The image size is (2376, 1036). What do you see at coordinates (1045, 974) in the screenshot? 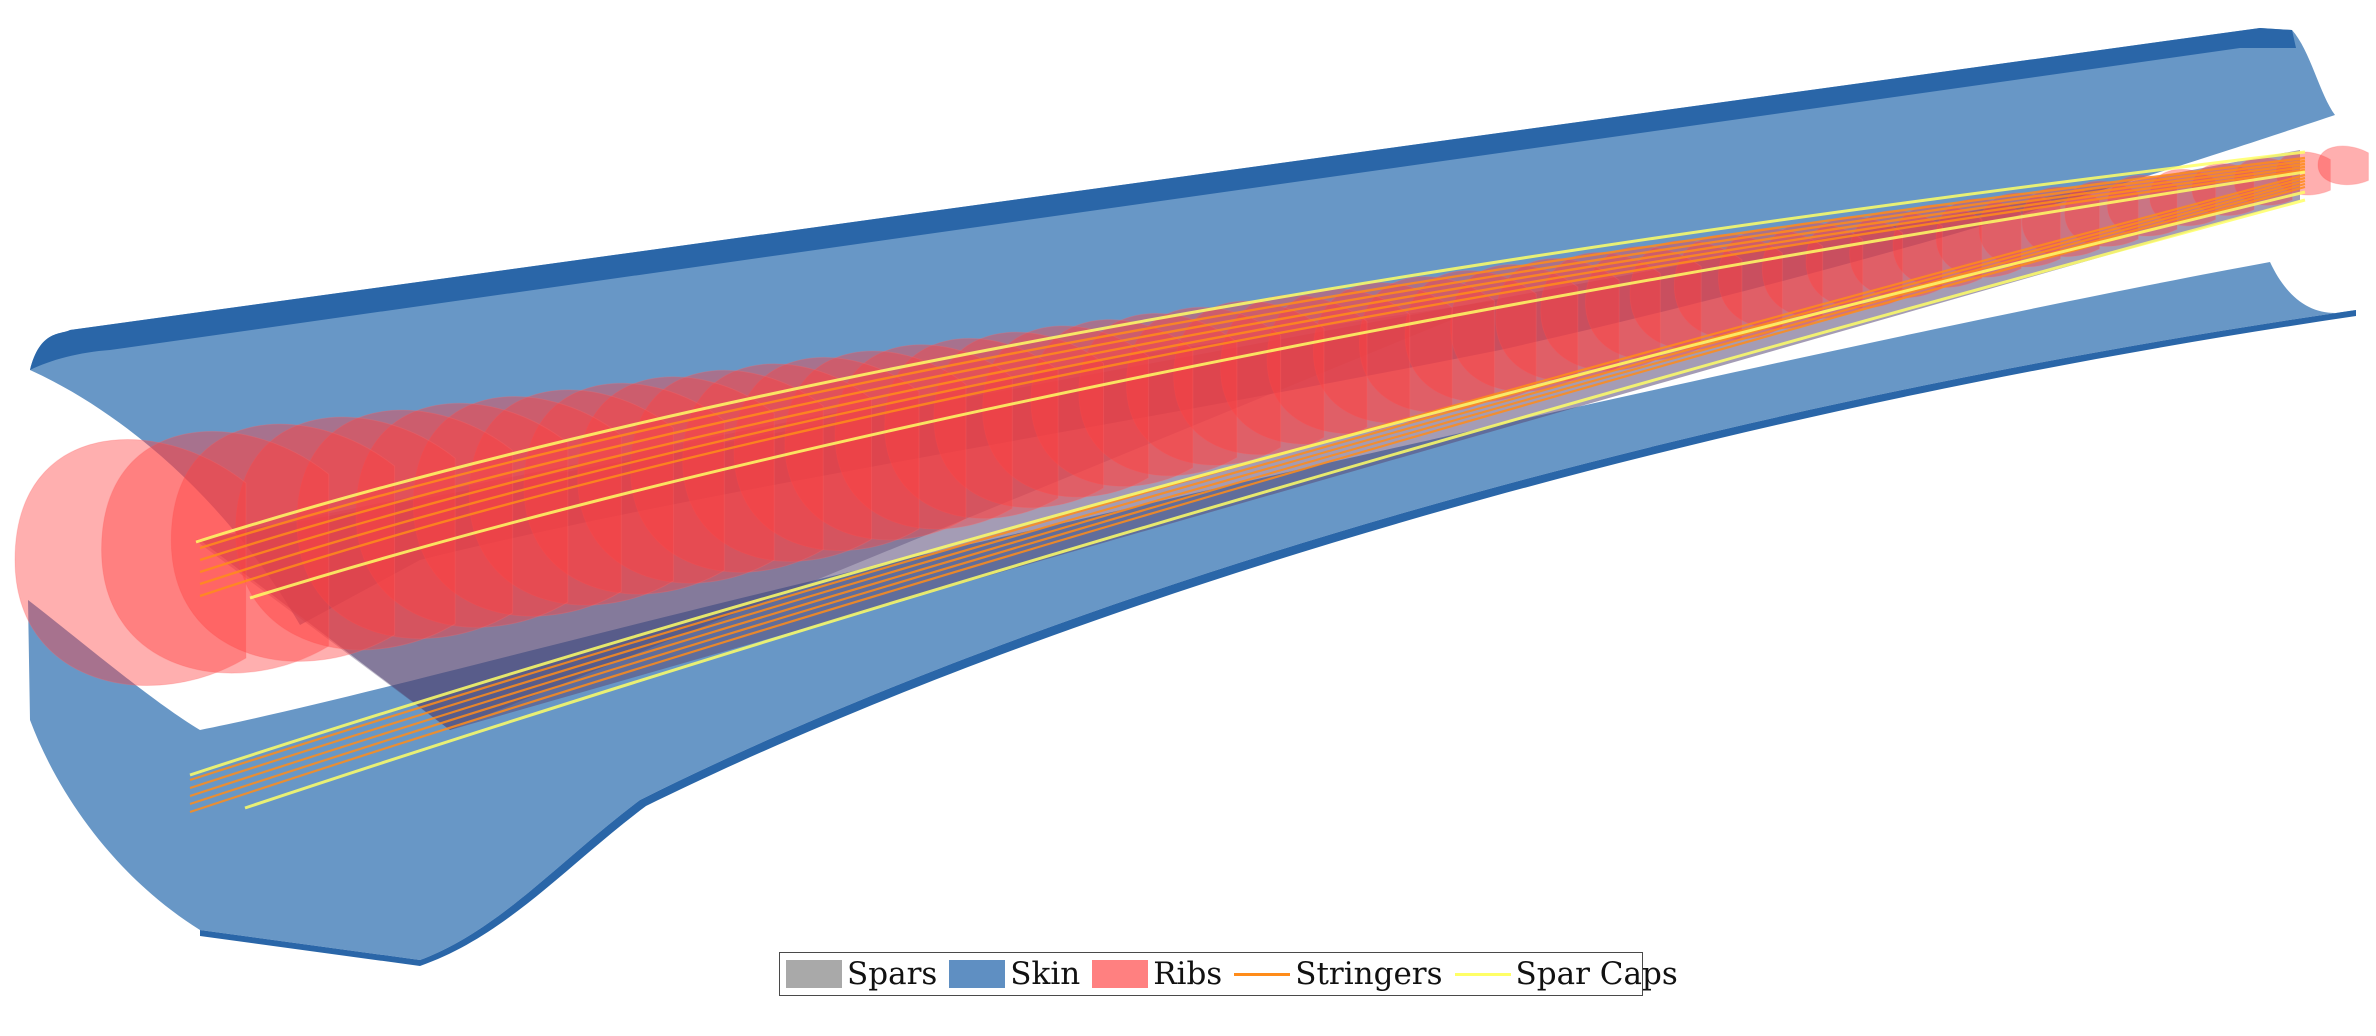
I see `skin-label: Skin` at bounding box center [1045, 974].